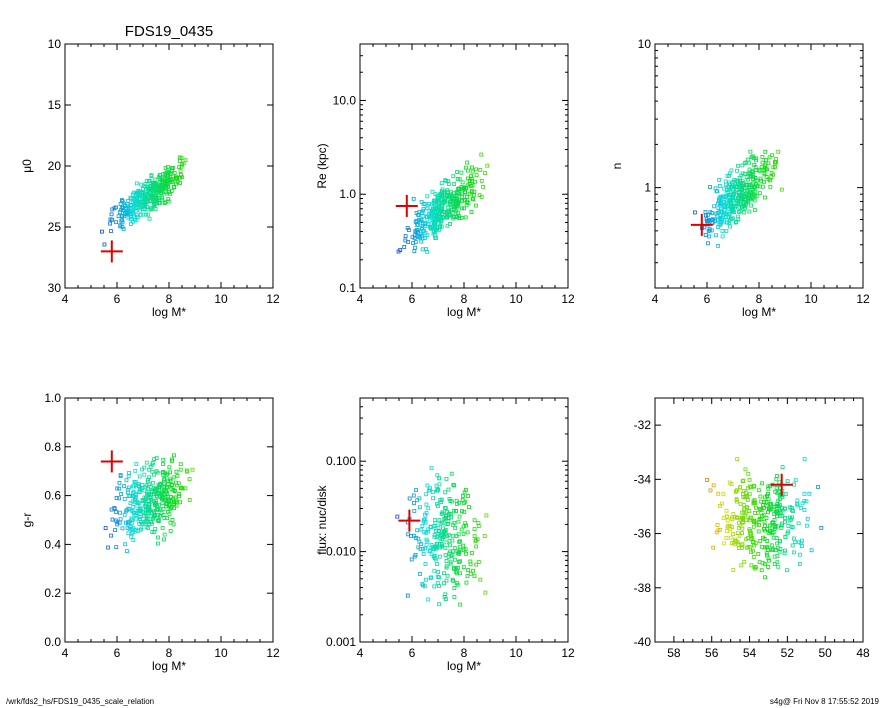 The image size is (885, 708). What do you see at coordinates (643, 642) in the screenshot?
I see `y-tick-label: -40` at bounding box center [643, 642].